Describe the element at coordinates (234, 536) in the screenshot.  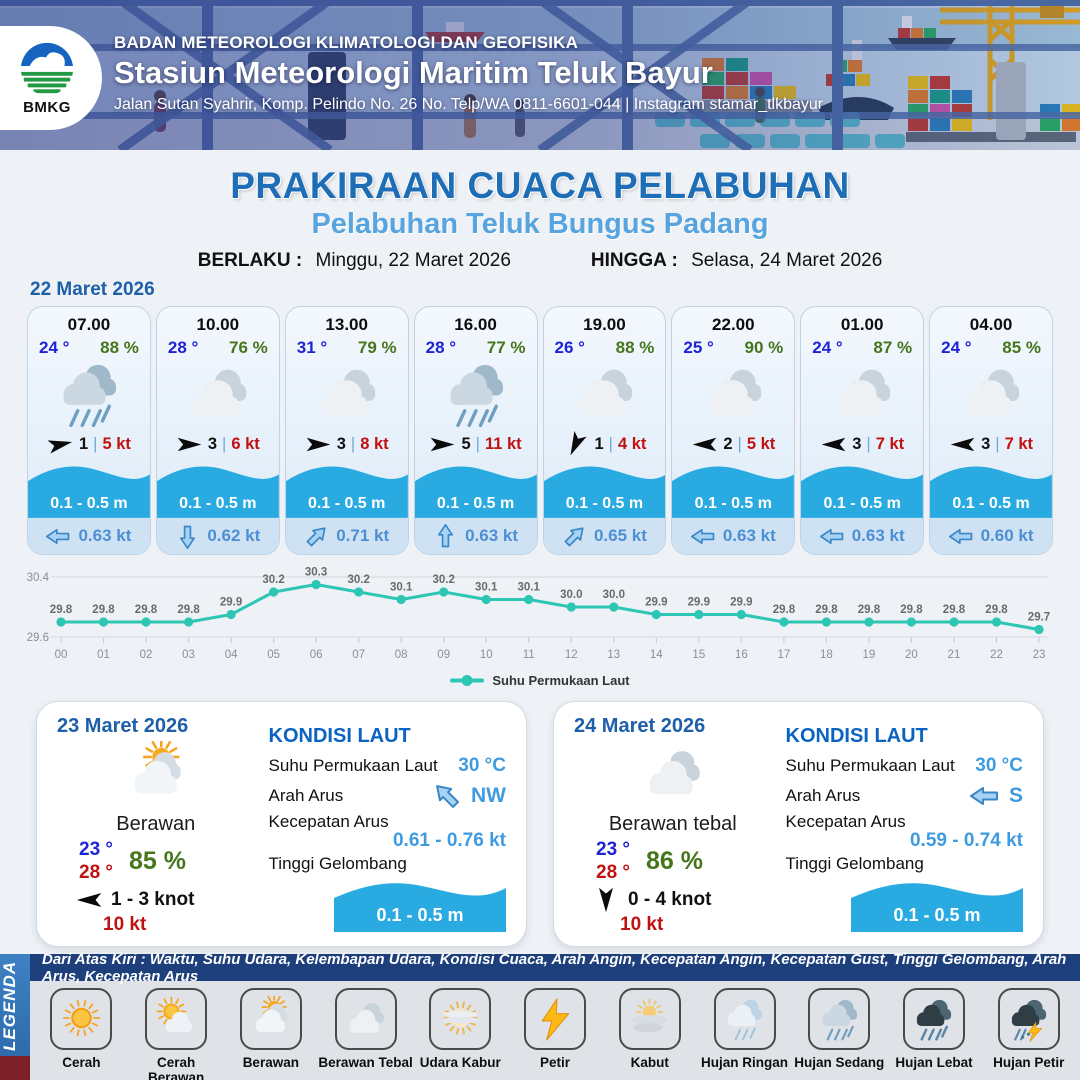
I see `current-speed: 0.62 kt` at that location.